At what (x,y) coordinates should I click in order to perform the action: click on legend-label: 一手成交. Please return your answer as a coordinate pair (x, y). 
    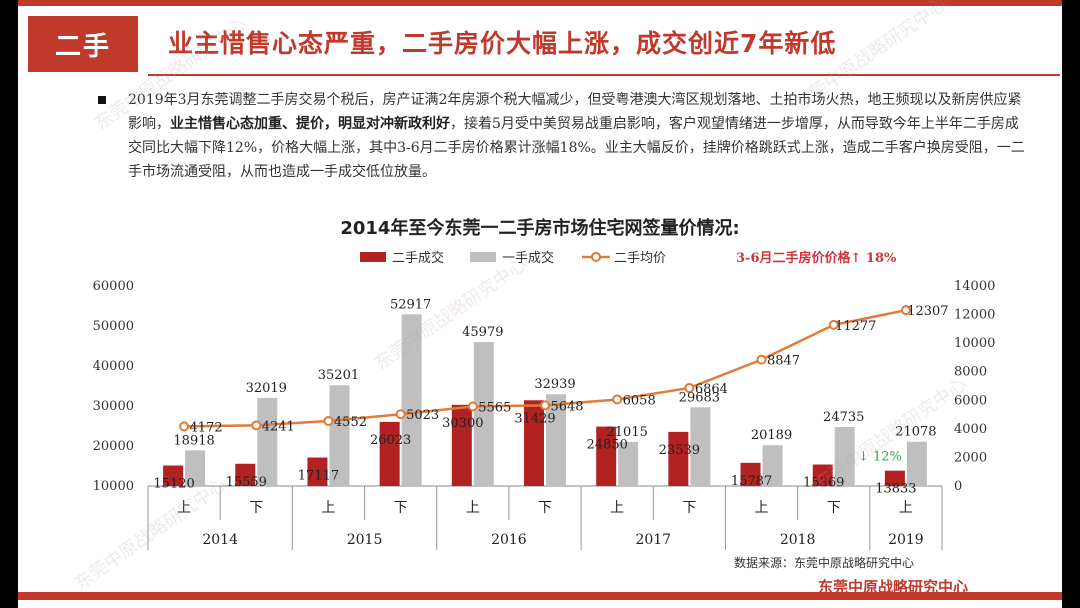
    Looking at the image, I should click on (528, 258).